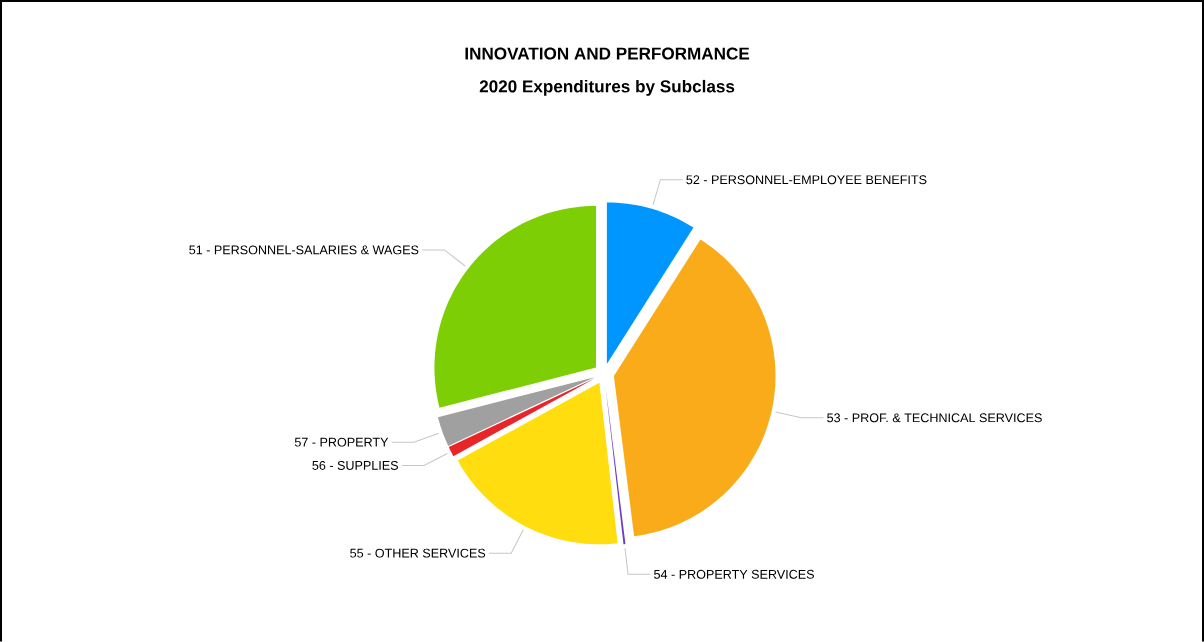  Describe the element at coordinates (341, 442) in the screenshot. I see `slice-label: 57 - PROPERTY` at that location.